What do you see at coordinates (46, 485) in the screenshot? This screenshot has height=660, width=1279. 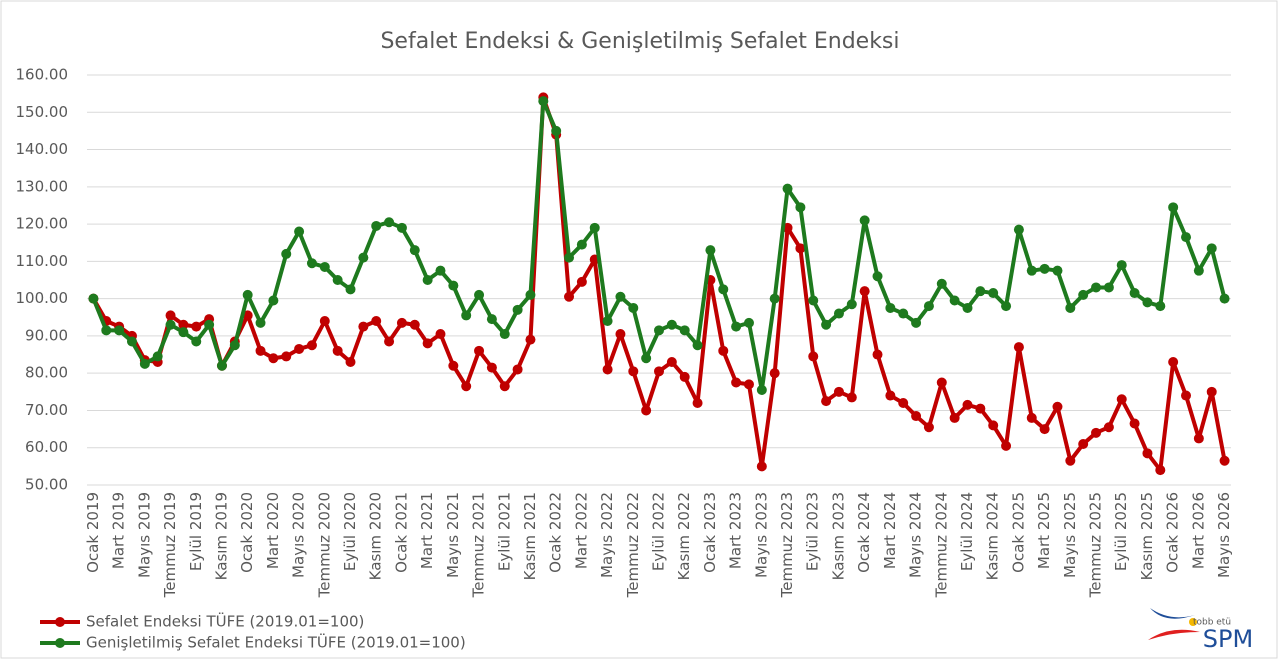 I see `y-tick-label: 50.00` at bounding box center [46, 485].